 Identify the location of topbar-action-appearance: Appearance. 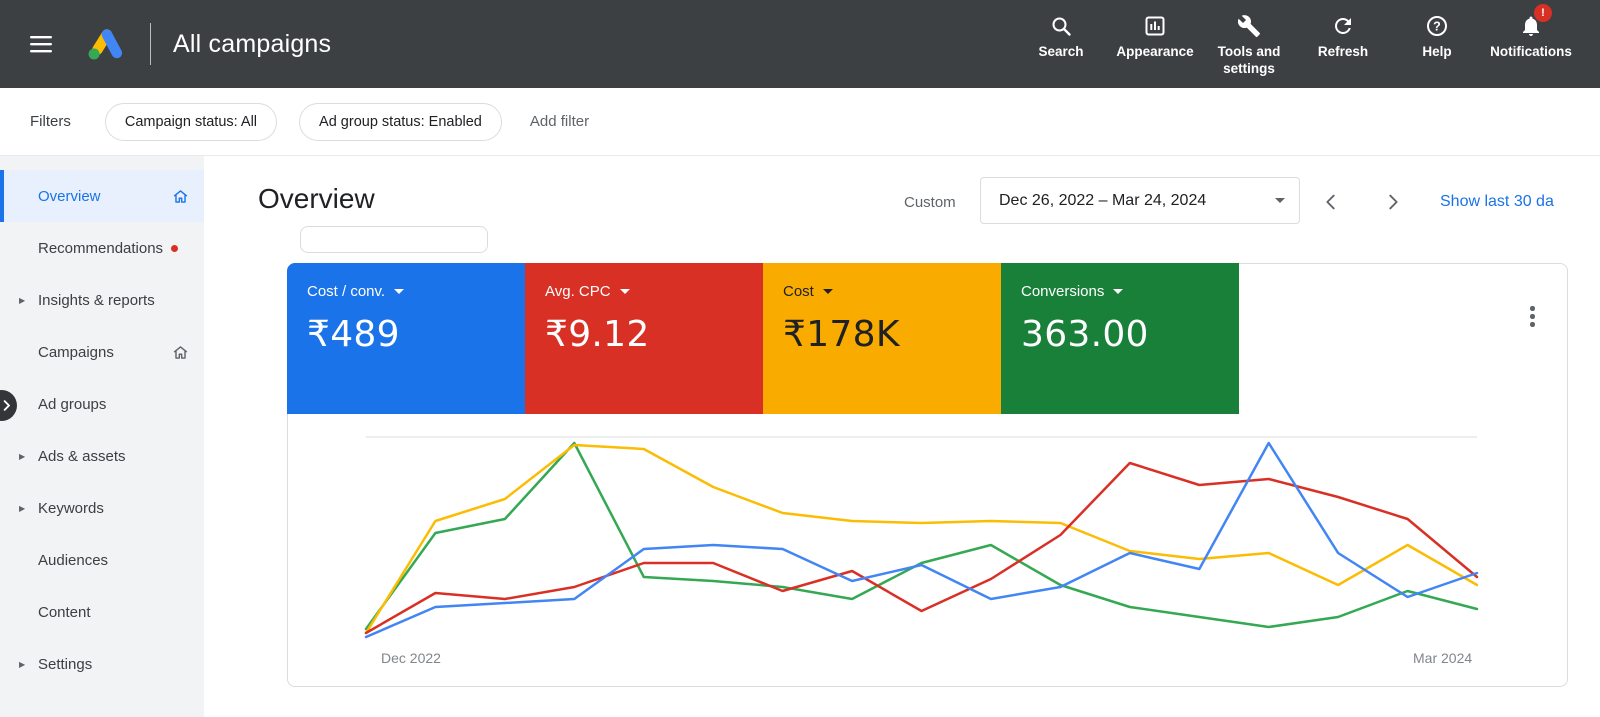
(1155, 35).